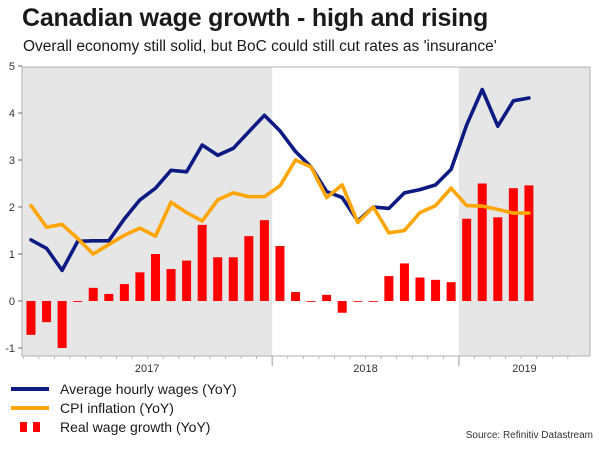  Describe the element at coordinates (30, 388) in the screenshot. I see `legend-swatch-wages` at that location.